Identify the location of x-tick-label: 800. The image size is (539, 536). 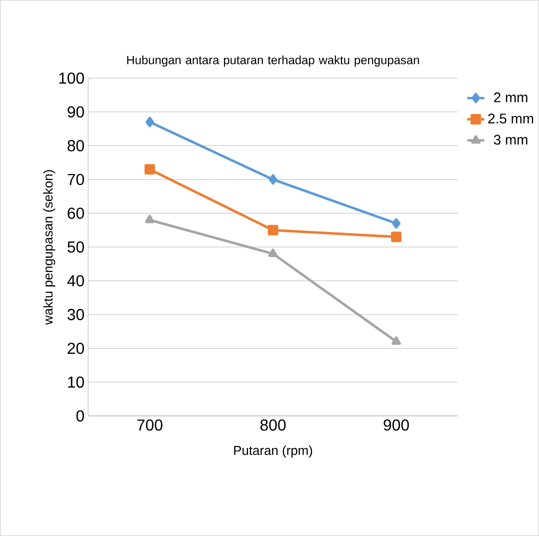
(273, 425).